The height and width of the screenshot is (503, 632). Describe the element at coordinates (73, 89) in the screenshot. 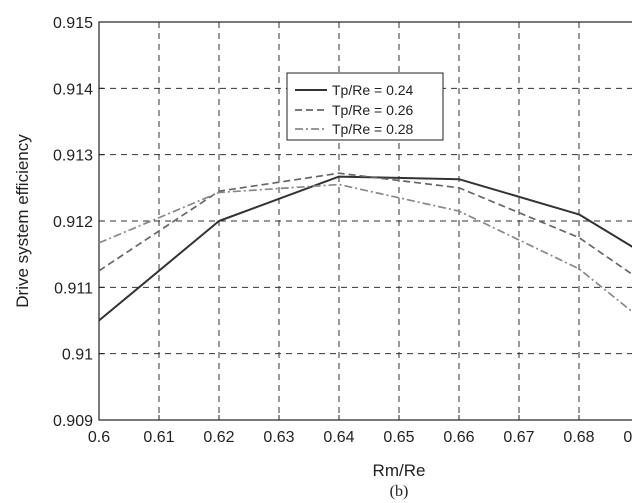

I see `y-tick-label: 0.914` at that location.